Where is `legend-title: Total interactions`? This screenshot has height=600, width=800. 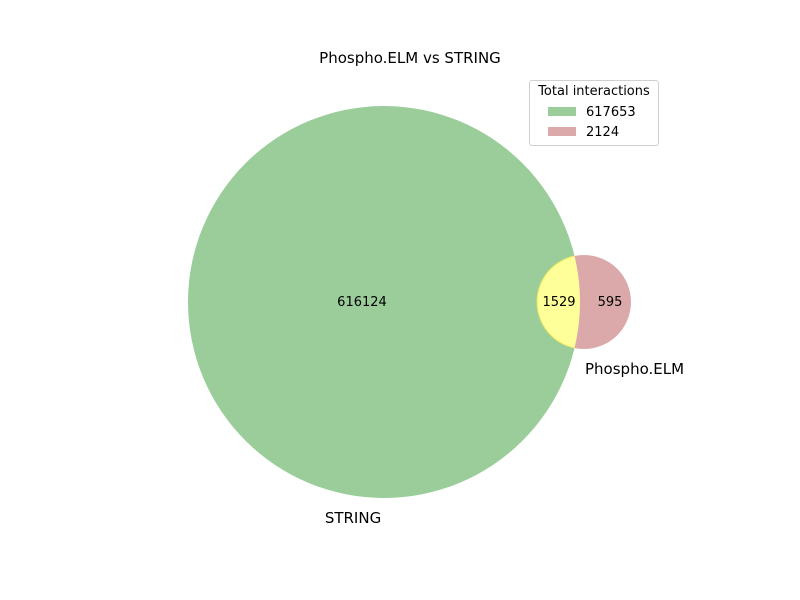
legend-title: Total interactions is located at coordinates (594, 91).